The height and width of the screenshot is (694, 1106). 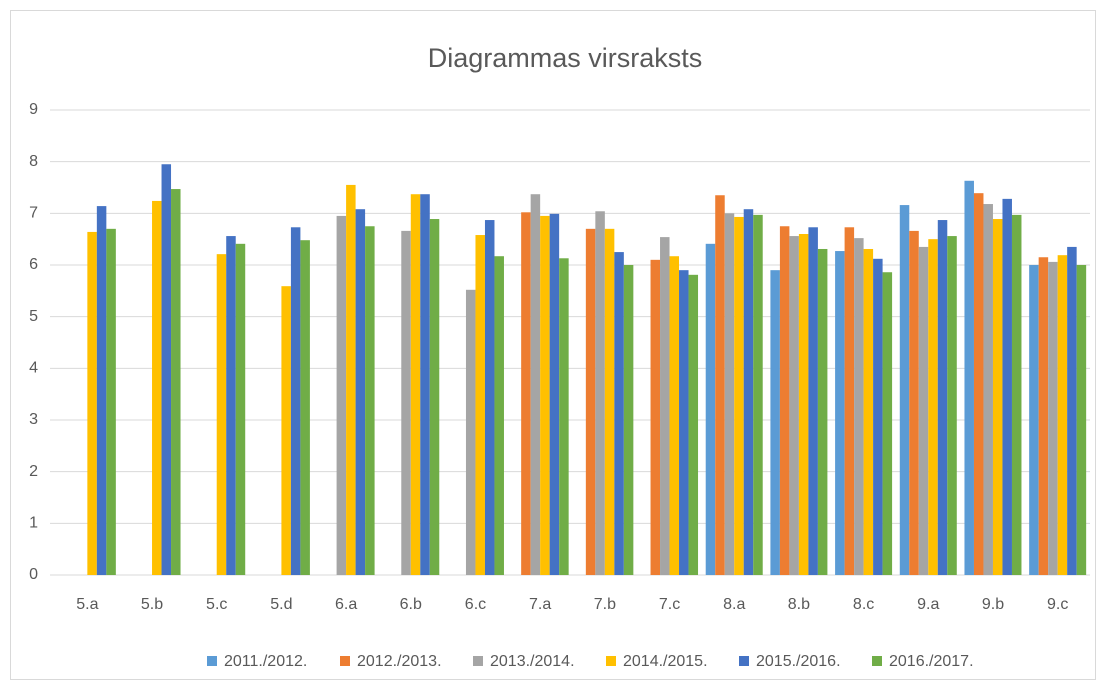 I want to click on y-tick-label: 4, so click(x=33, y=368).